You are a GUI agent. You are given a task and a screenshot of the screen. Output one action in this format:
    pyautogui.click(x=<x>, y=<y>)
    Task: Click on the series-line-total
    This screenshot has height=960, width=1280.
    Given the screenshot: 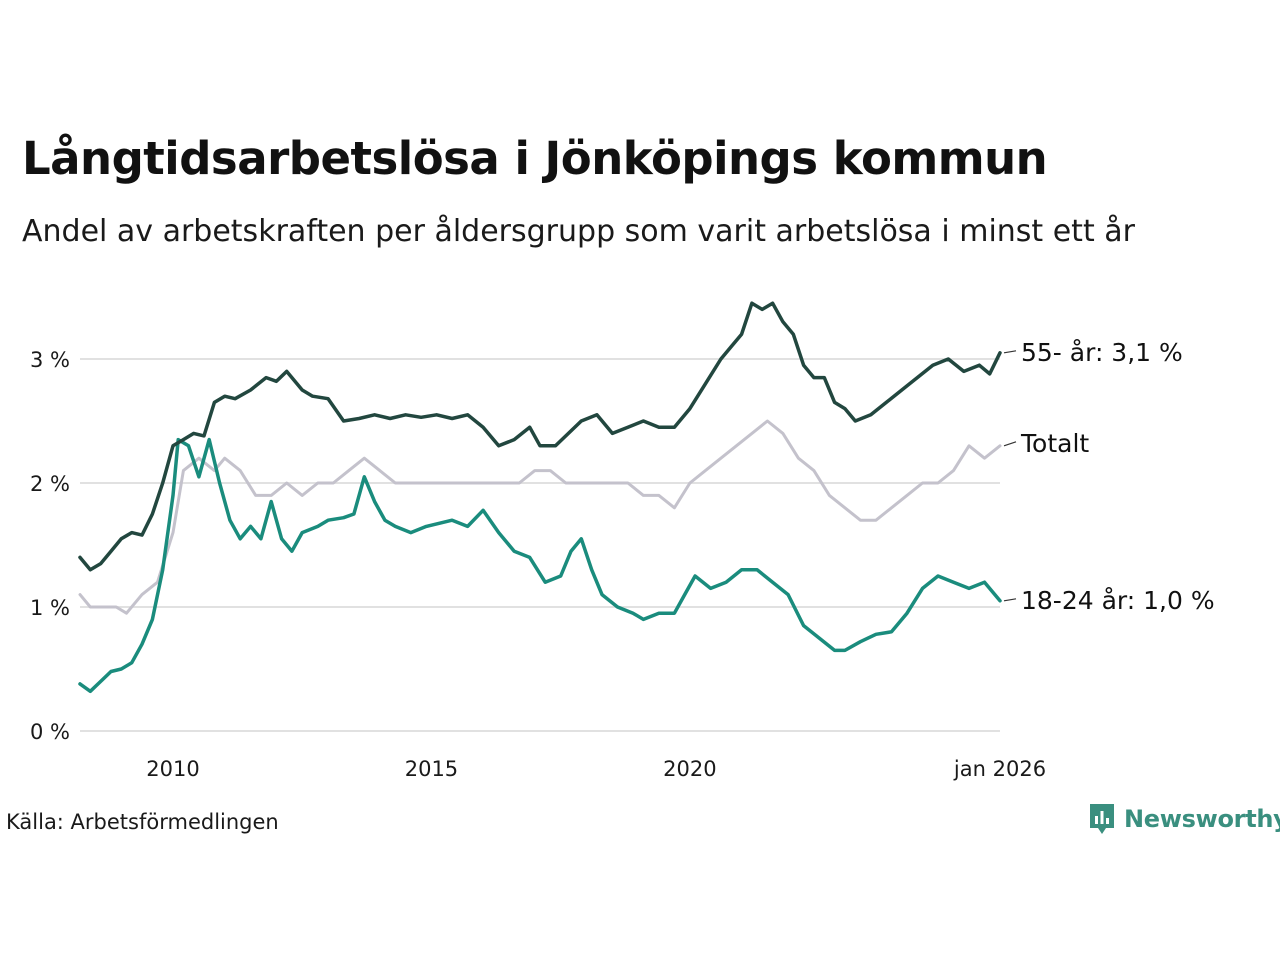 What is the action you would take?
    pyautogui.click(x=540, y=517)
    